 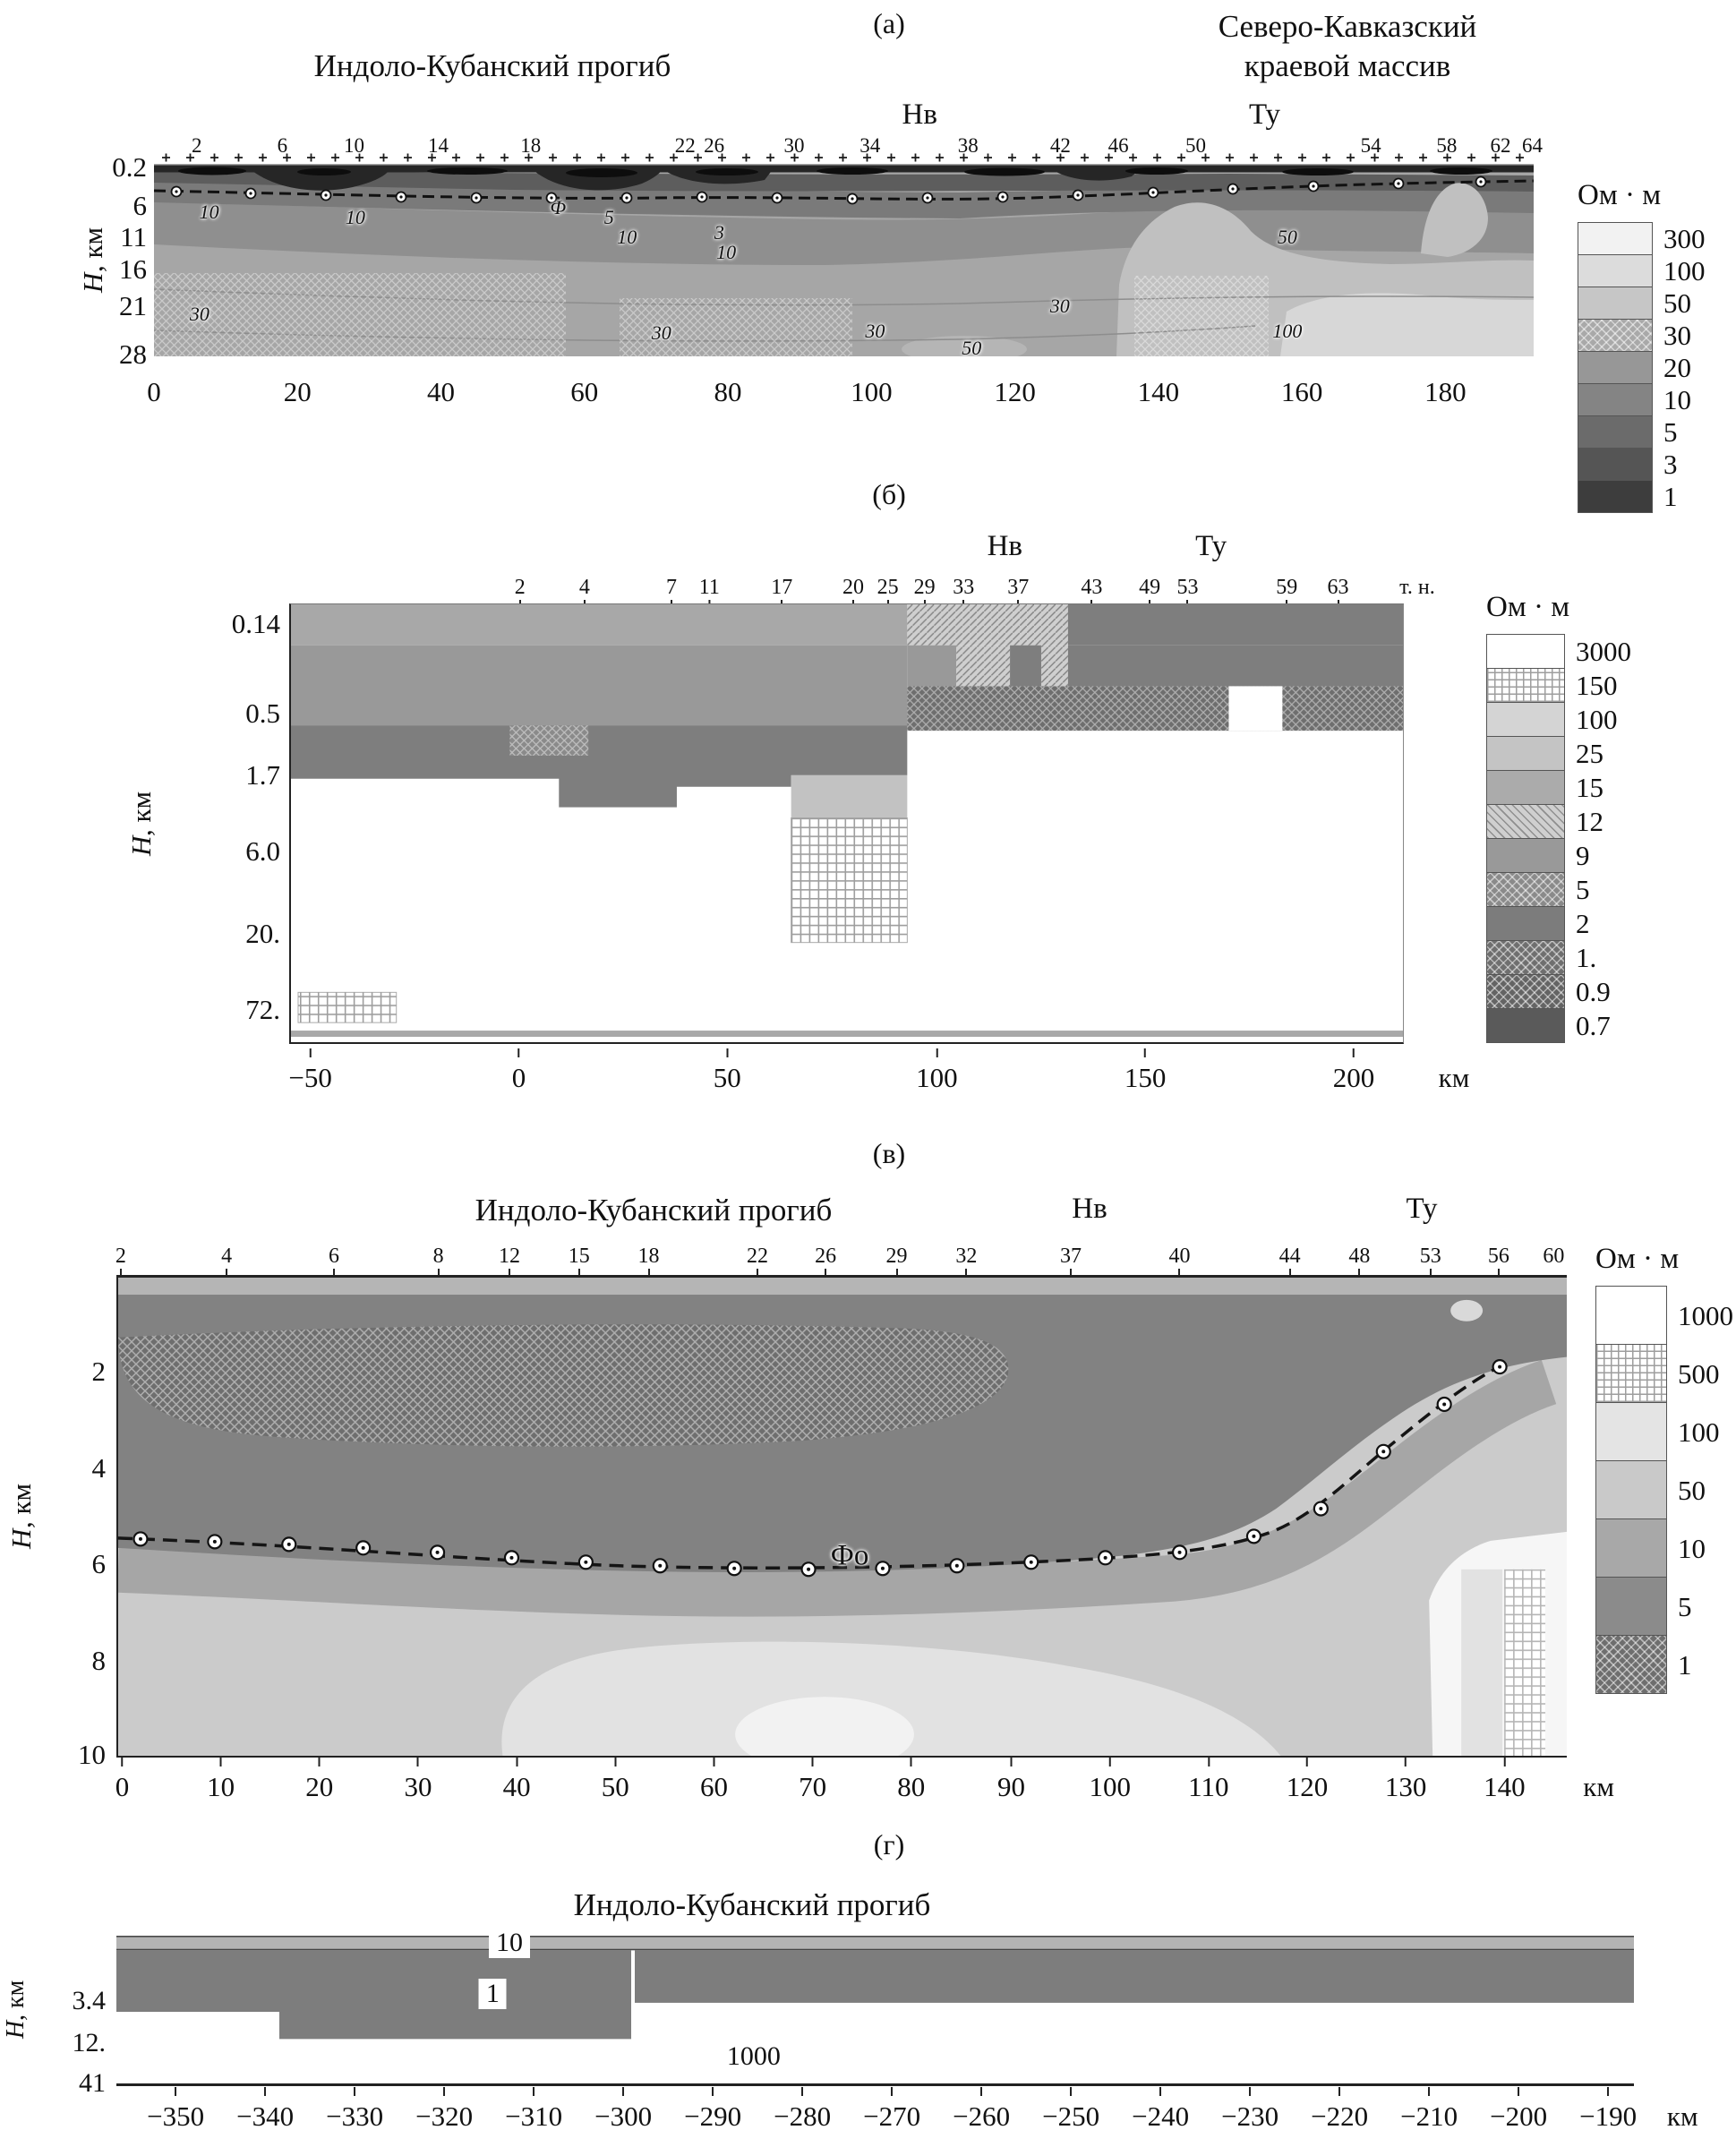 What do you see at coordinates (713, 1787) in the screenshot?
I see `x-tick-label: 60` at bounding box center [713, 1787].